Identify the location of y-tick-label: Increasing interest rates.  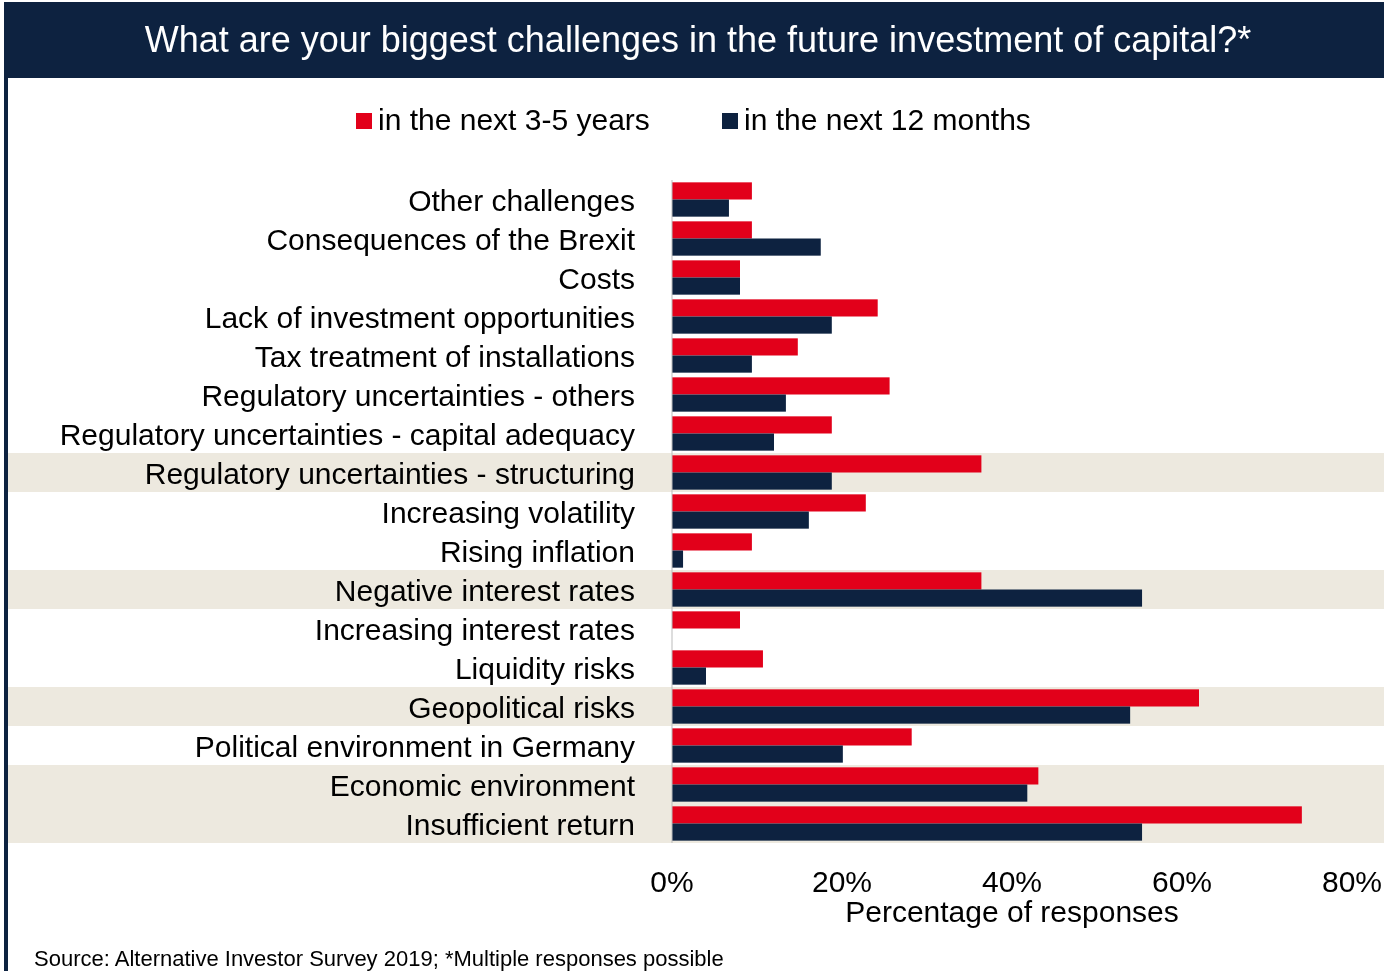
(474, 629).